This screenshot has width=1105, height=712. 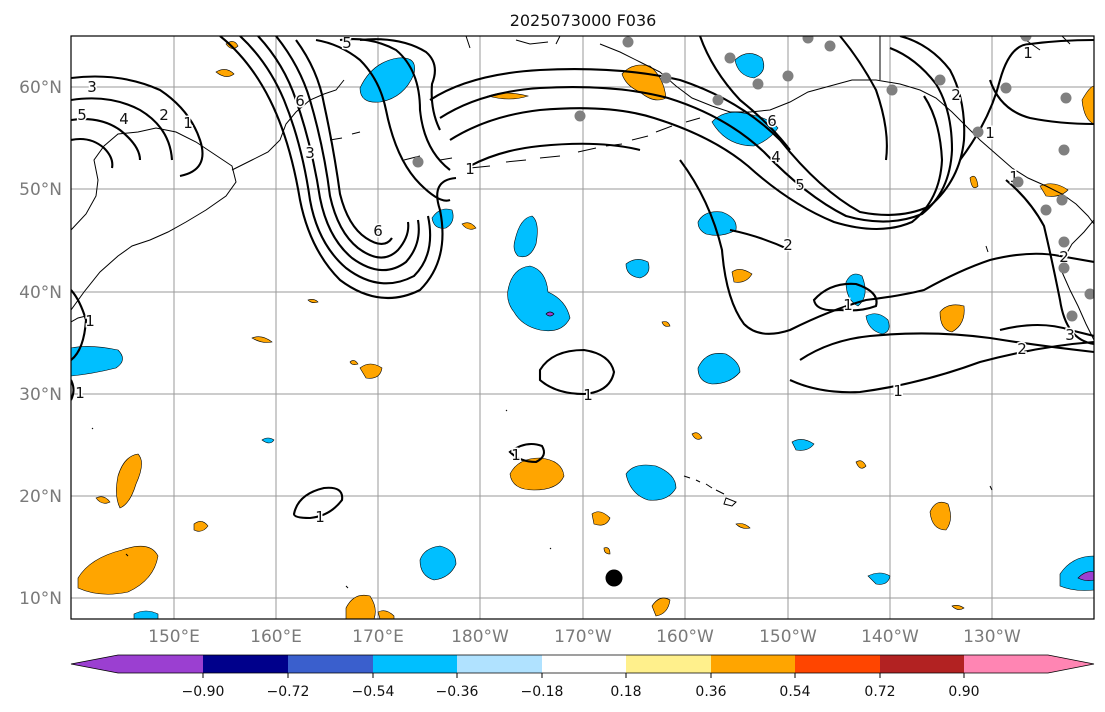 I want to click on colorbar-tick-label: 0.90, so click(x=963, y=692).